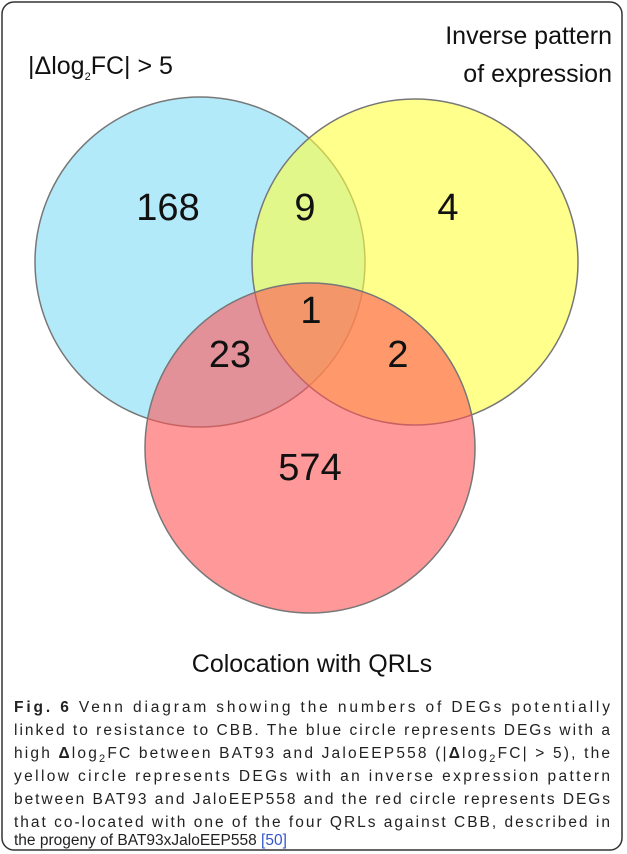 The width and height of the screenshot is (627, 854). What do you see at coordinates (310, 311) in the screenshot?
I see `count: 1` at bounding box center [310, 311].